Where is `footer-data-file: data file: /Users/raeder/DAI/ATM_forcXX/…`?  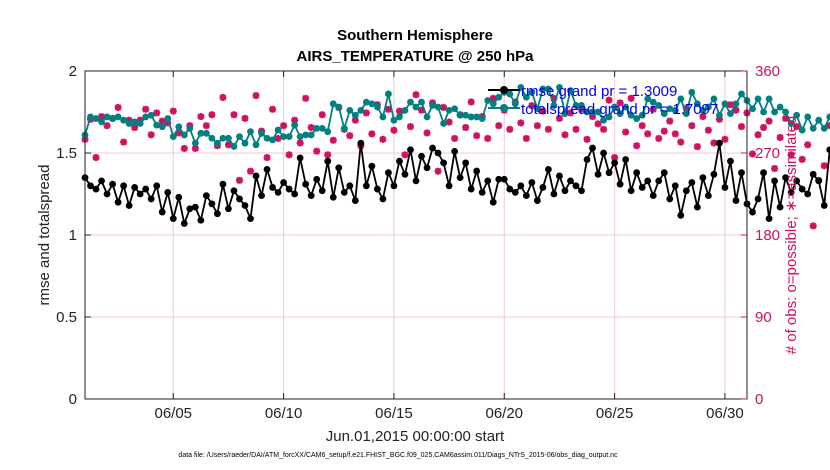 footer-data-file: data file: /Users/raeder/DAI/ATM_forcXX/… is located at coordinates (398, 455).